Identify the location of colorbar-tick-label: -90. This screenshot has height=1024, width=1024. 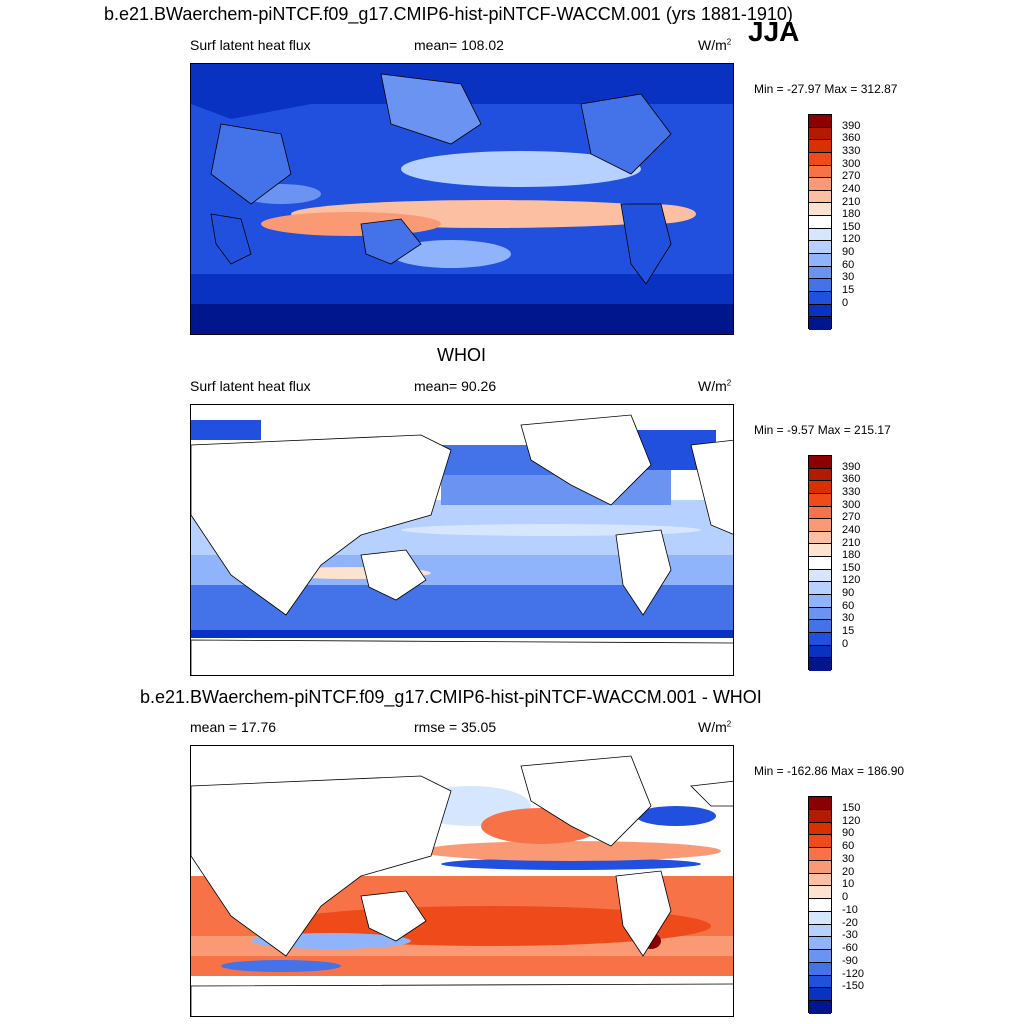
(850, 960).